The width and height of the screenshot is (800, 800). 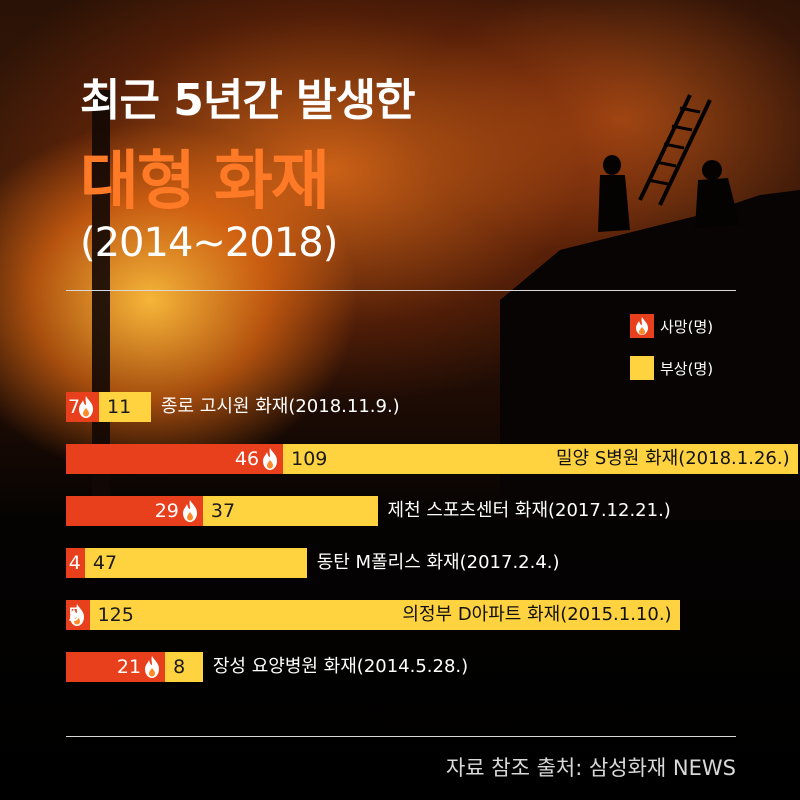 What do you see at coordinates (248, 100) in the screenshot?
I see `title-line-1: 최근 5년간 발생한` at bounding box center [248, 100].